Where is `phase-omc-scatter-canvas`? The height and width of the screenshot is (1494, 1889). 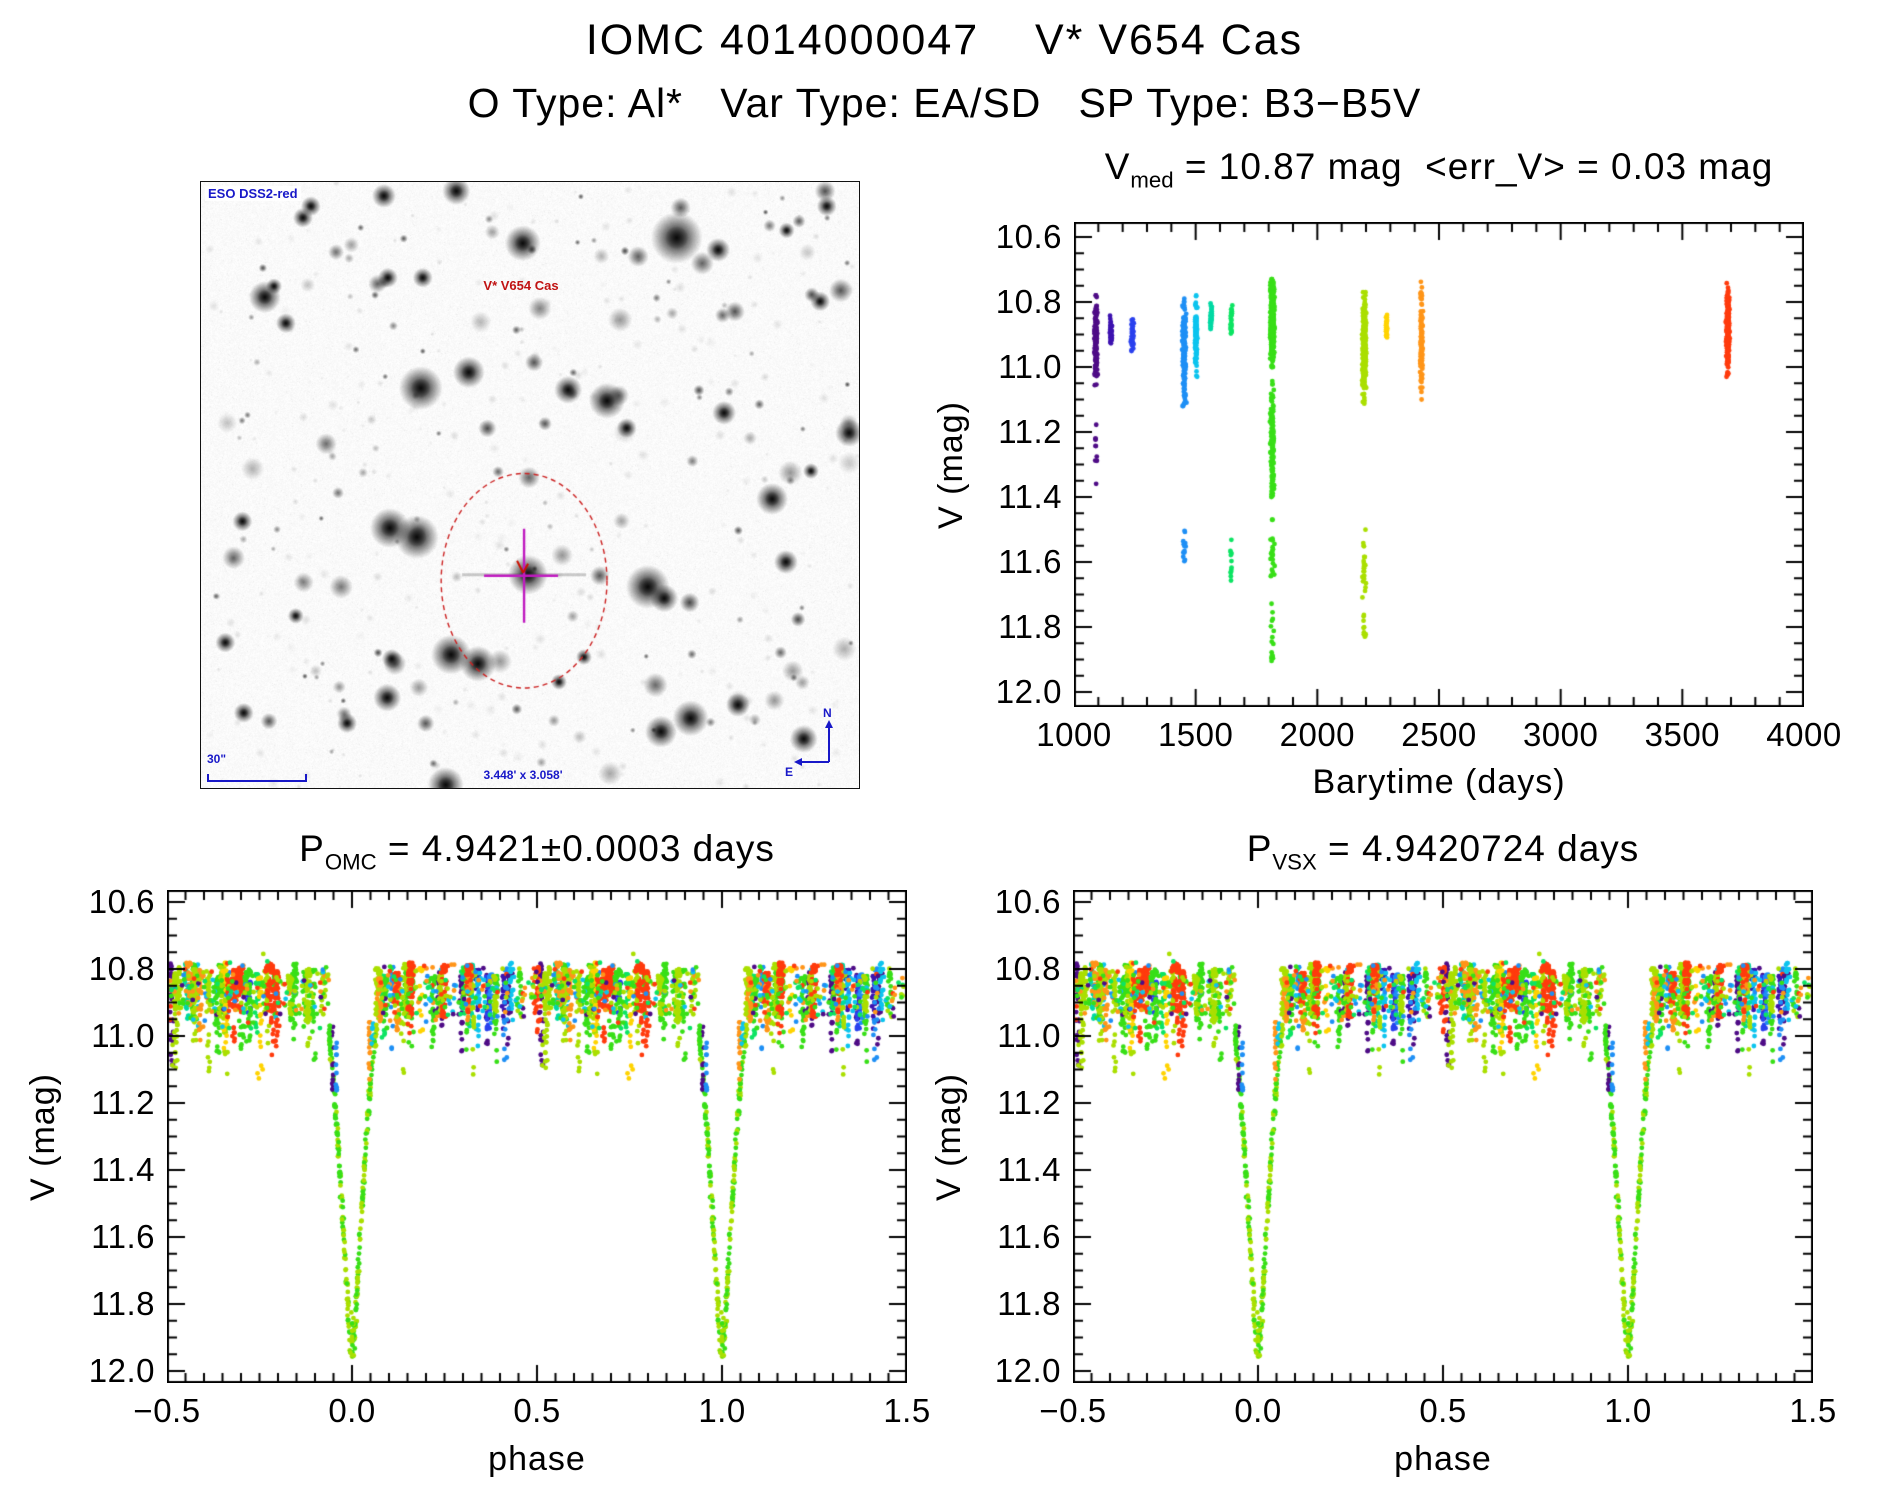 phase-omc-scatter-canvas is located at coordinates (537, 1136).